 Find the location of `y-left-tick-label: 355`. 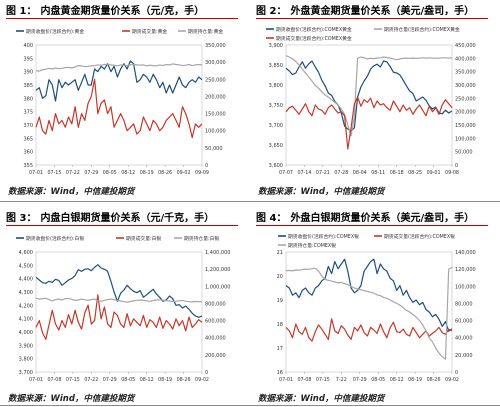

y-left-tick-label: 355 is located at coordinates (28, 166).